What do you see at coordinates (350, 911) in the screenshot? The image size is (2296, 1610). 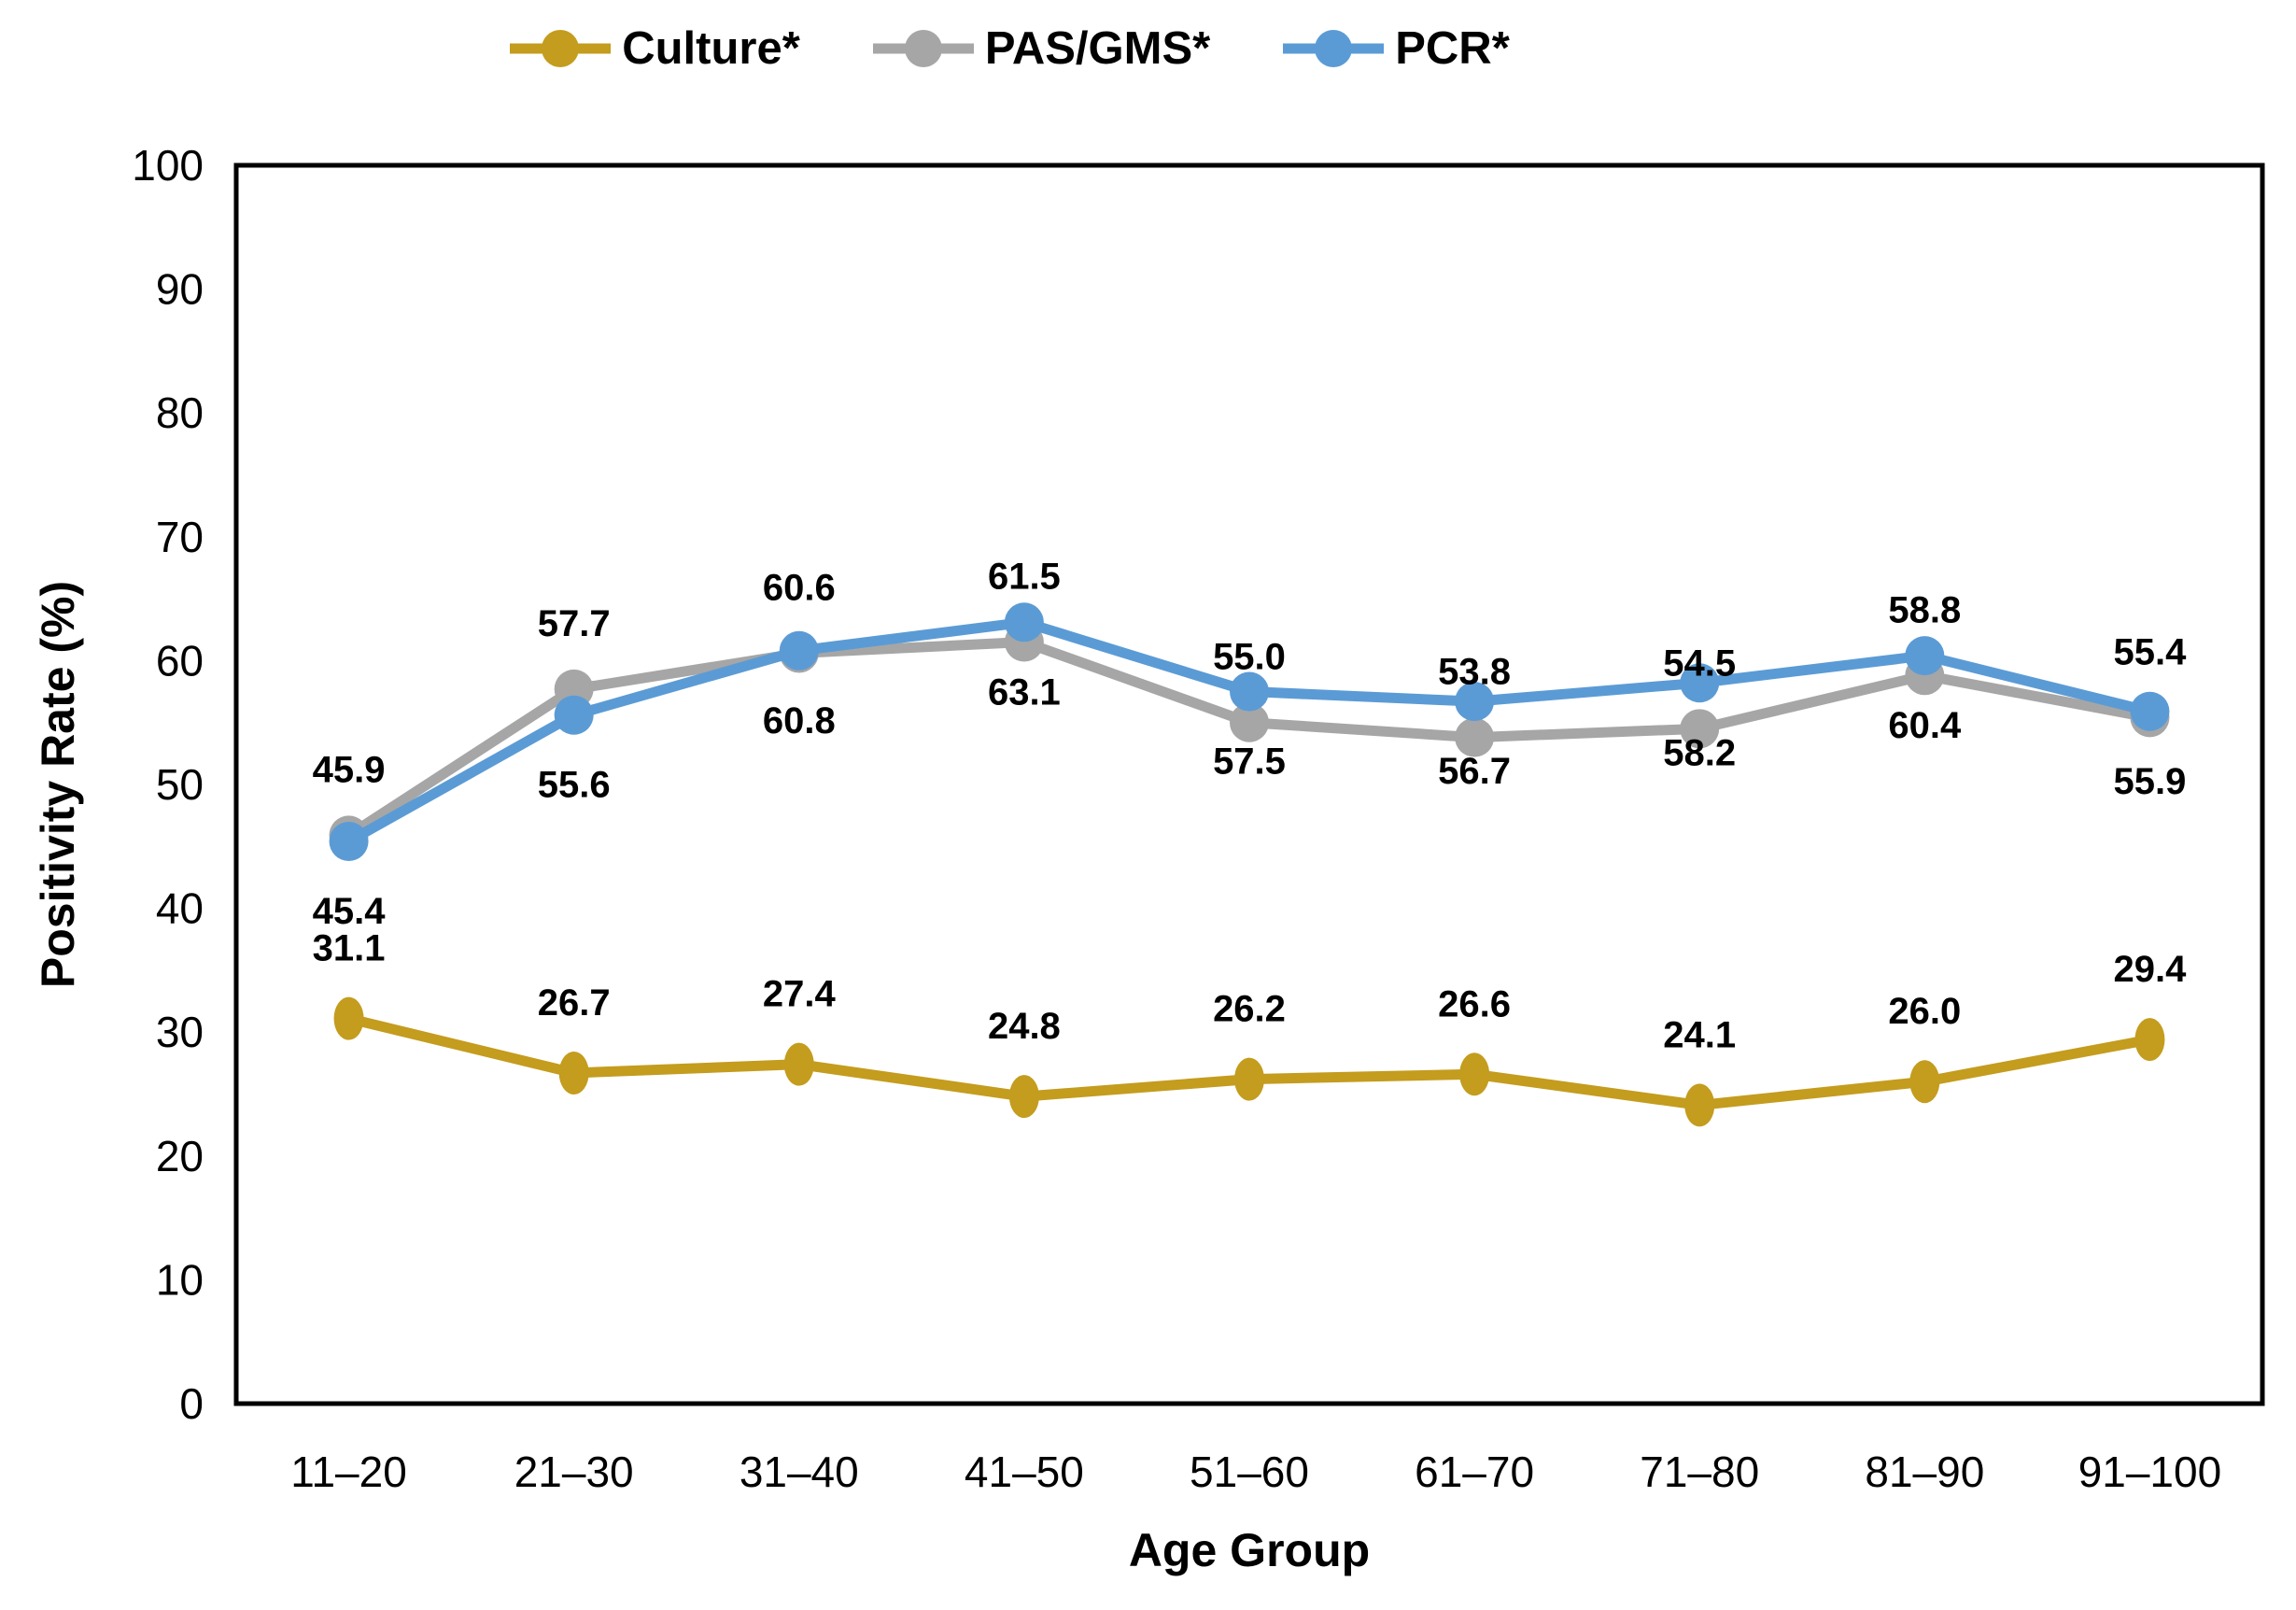 I see `data-label-pcr: 45.4` at bounding box center [350, 911].